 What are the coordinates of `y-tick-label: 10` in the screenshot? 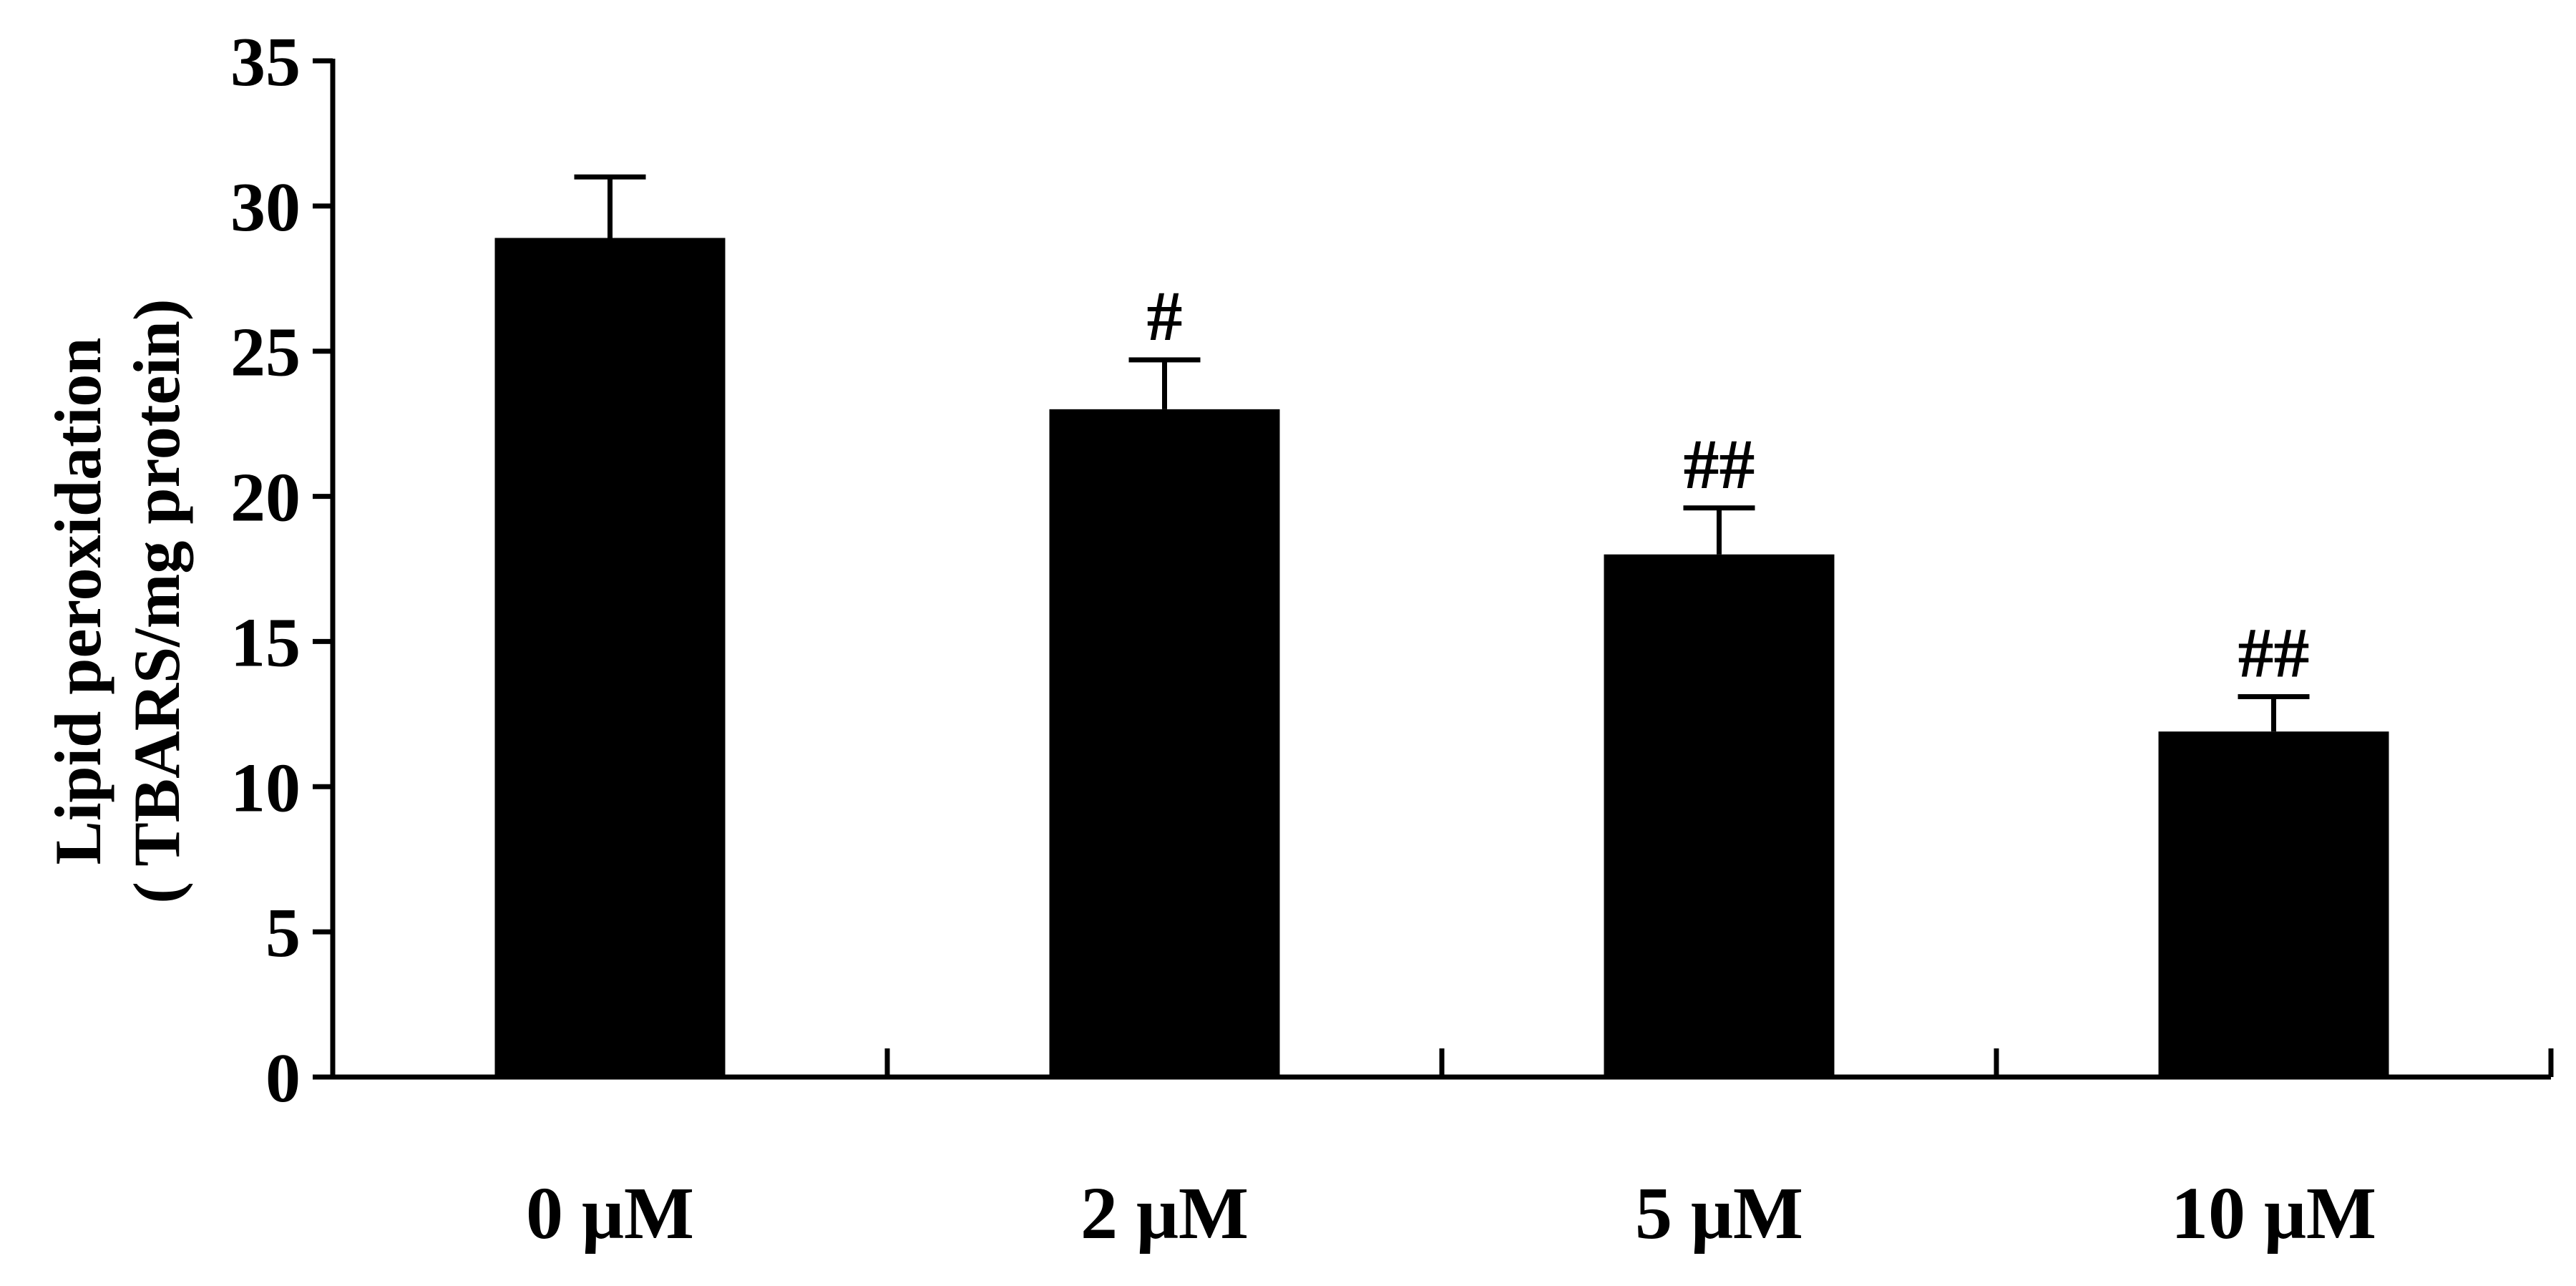 It's located at (265, 788).